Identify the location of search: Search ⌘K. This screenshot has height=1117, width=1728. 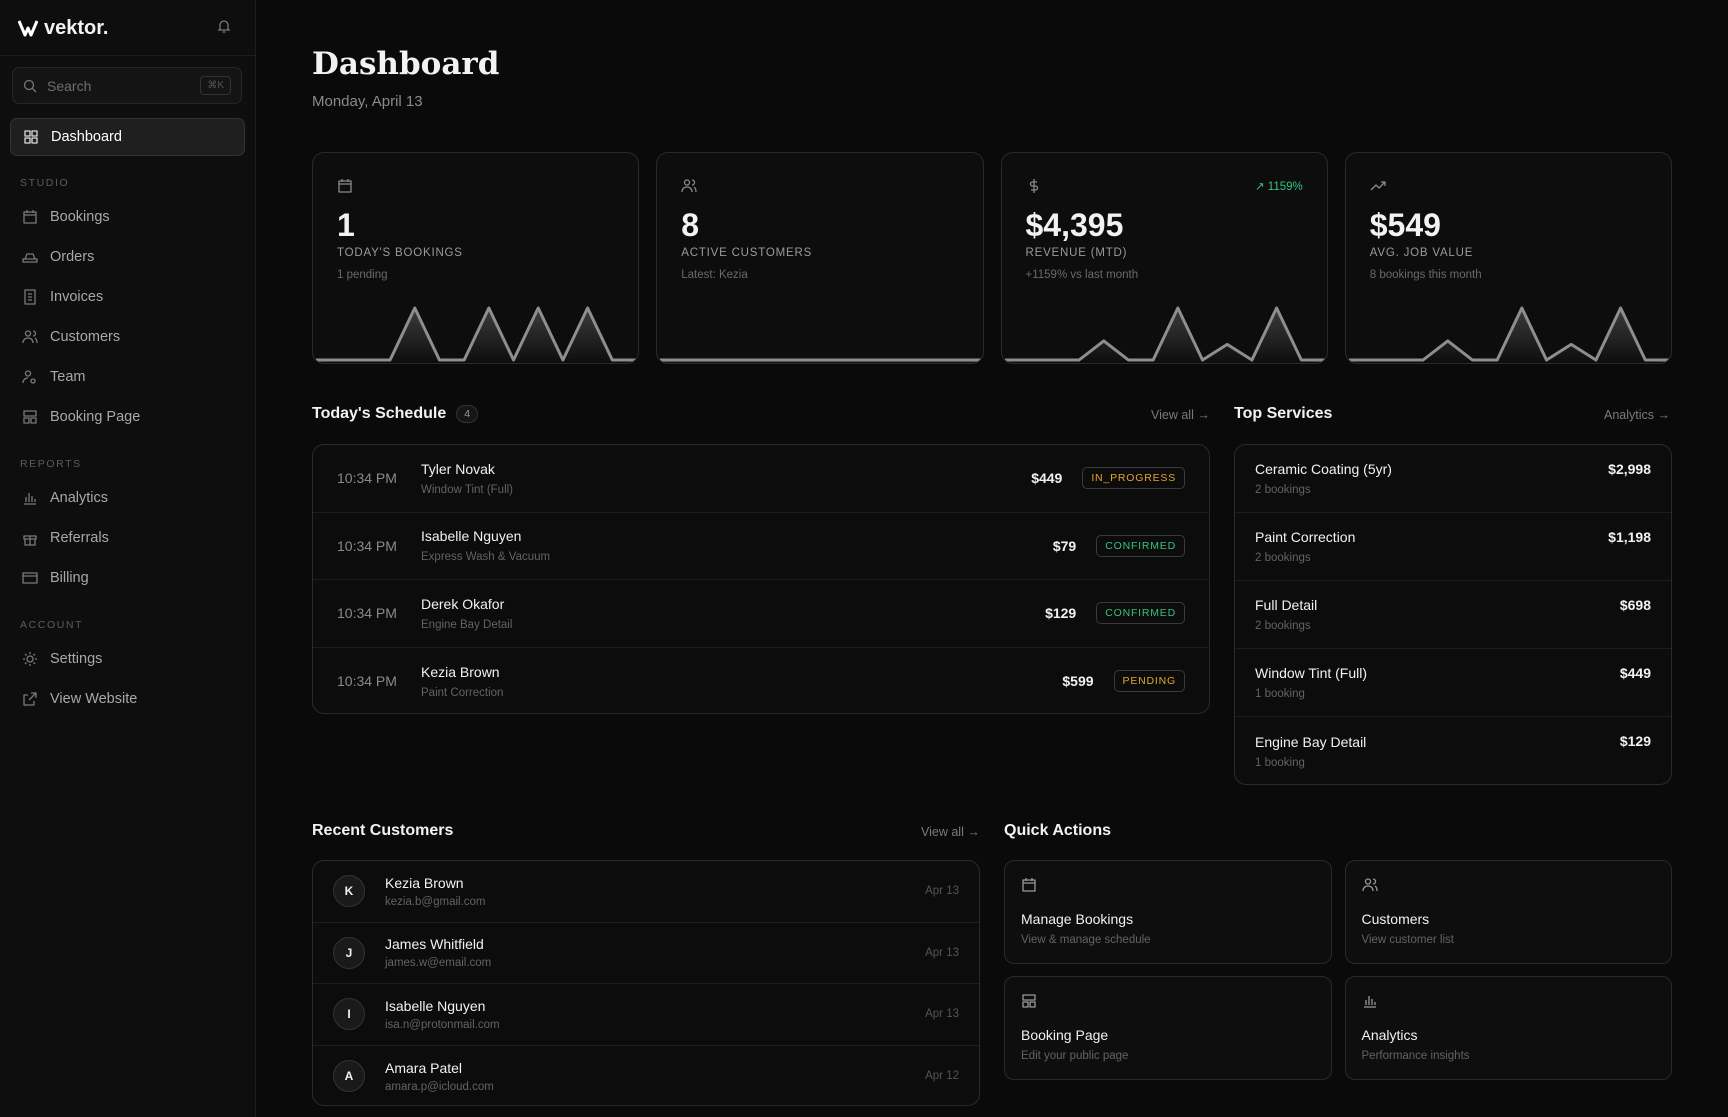
(127, 85).